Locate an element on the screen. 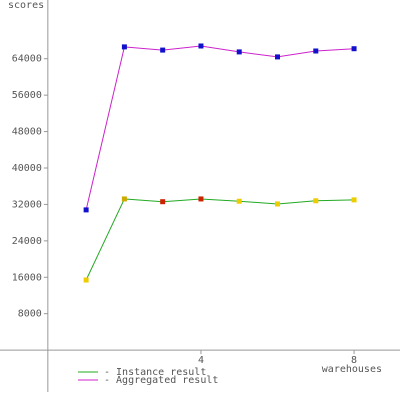 The image size is (400, 400). legend-label: - Instance result is located at coordinates (155, 372).